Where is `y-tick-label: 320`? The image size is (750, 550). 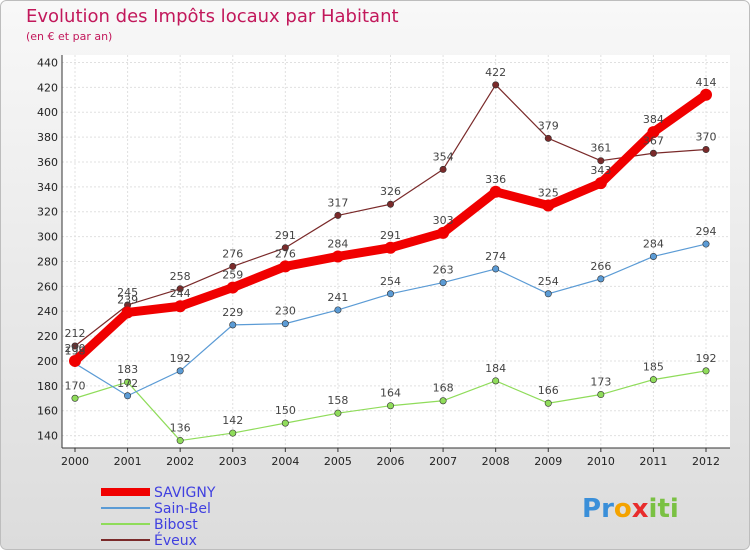
y-tick-label: 320 is located at coordinates (47, 212).